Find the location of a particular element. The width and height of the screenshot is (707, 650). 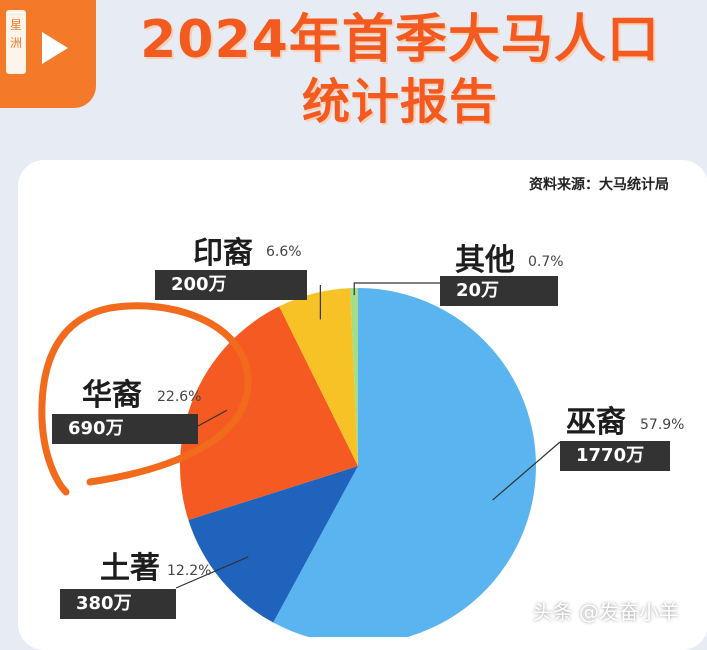

logo-text: 星洲 is located at coordinates (16, 42).